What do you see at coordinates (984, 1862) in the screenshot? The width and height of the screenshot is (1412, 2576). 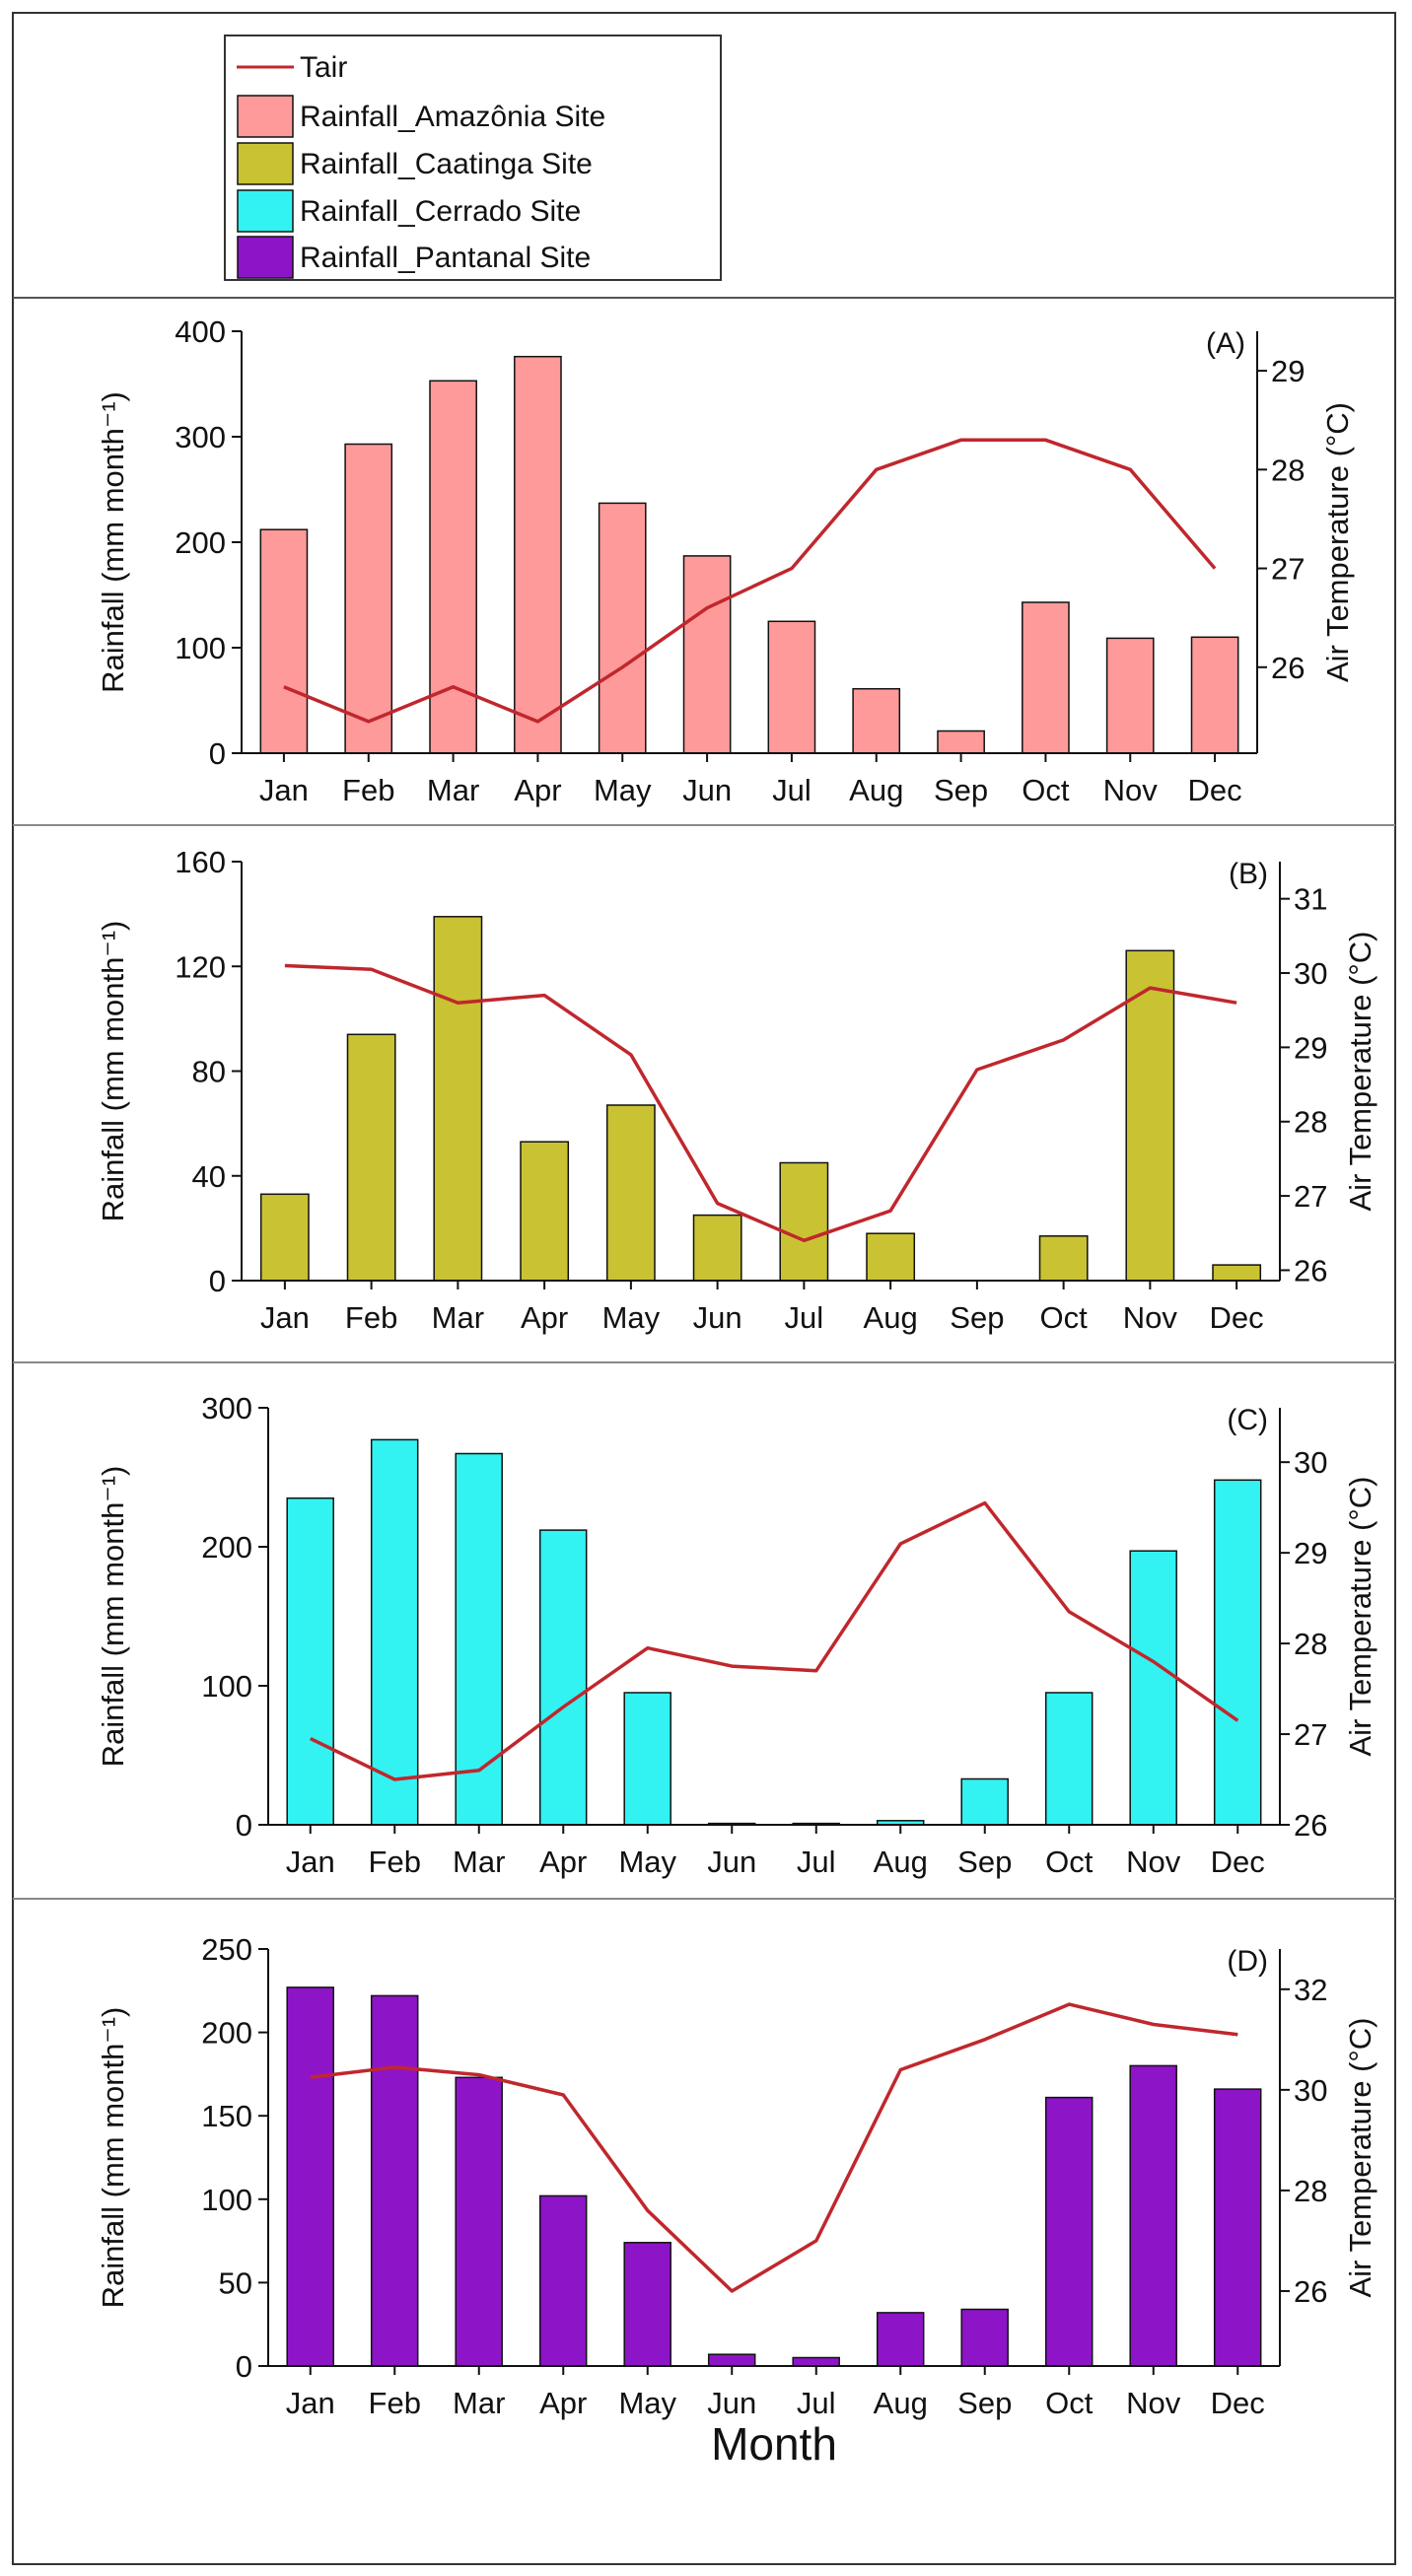 I see `x-tick-label-c-sep: Sep` at bounding box center [984, 1862].